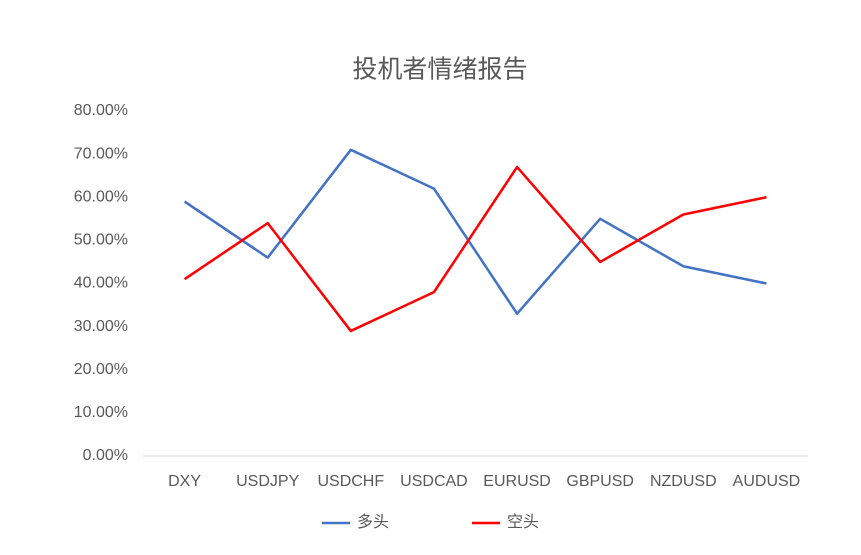 The image size is (861, 555). I want to click on y-tick-label: 10.00%, so click(101, 412).